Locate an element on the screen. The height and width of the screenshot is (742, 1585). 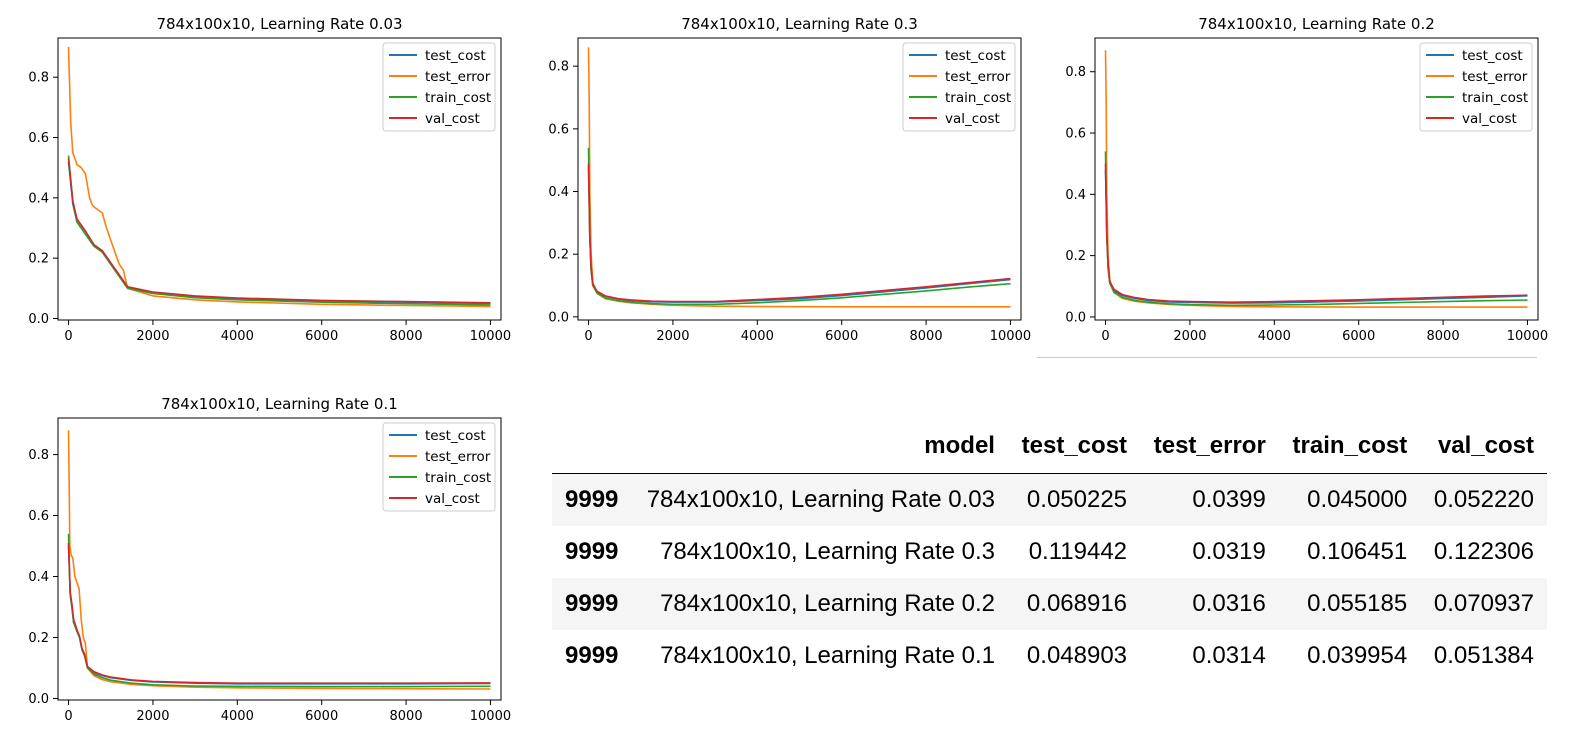
header-test-cost: test_cost is located at coordinates (1074, 446).